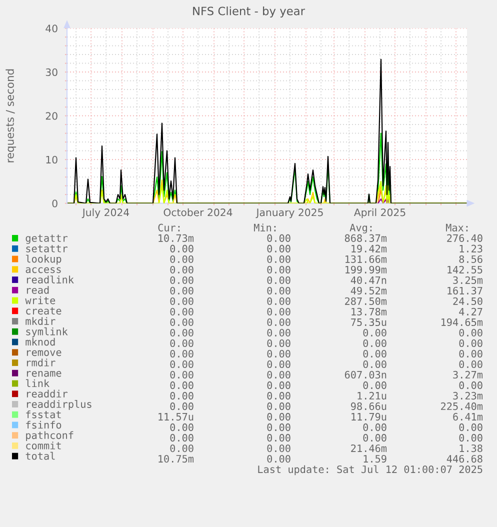 The width and height of the screenshot is (497, 527). Describe the element at coordinates (366, 270) in the screenshot. I see `text: 199.99m` at that location.